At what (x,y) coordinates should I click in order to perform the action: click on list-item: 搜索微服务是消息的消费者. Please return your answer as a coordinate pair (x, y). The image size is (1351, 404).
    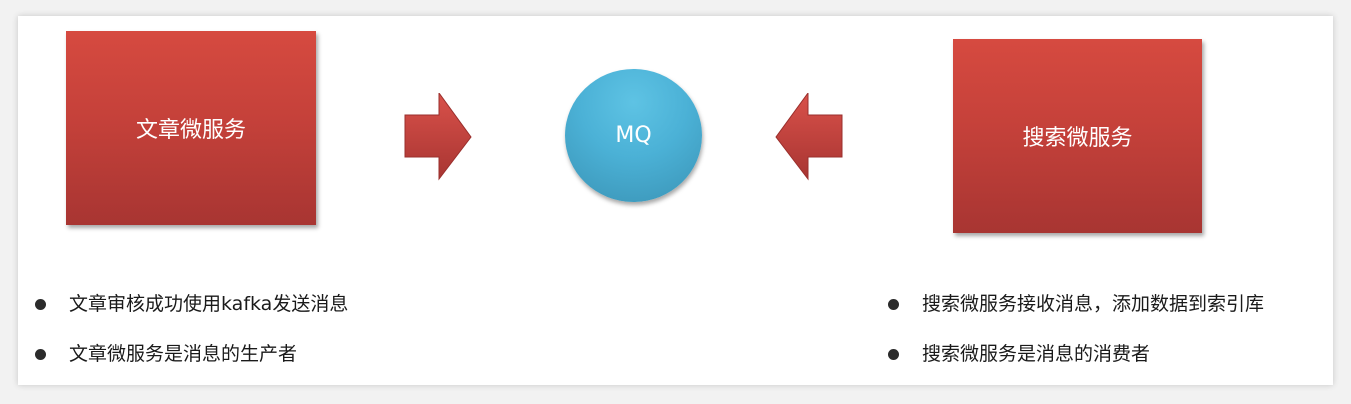
    Looking at the image, I should click on (1076, 354).